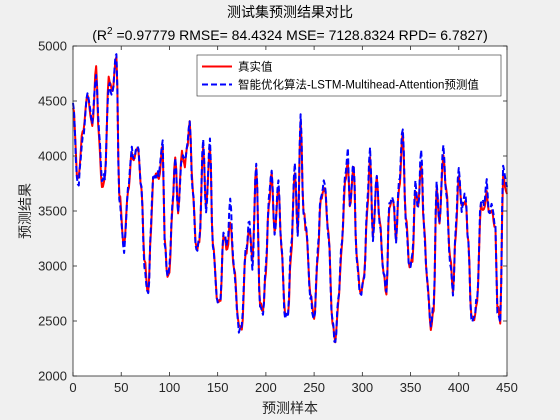 This screenshot has width=560, height=420. What do you see at coordinates (52, 156) in the screenshot?
I see `y-tick-label: 4000` at bounding box center [52, 156].